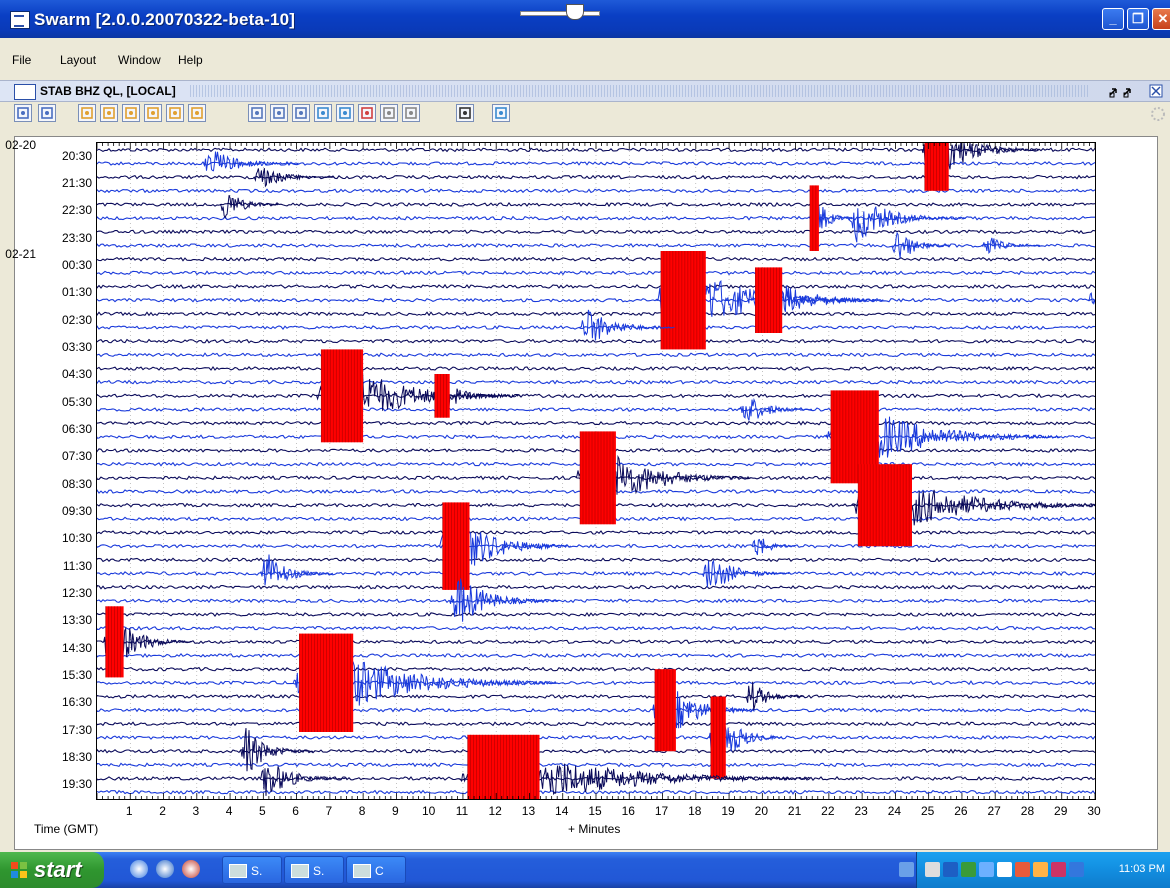  What do you see at coordinates (968, 869) in the screenshot?
I see `vc-tray-icon` at bounding box center [968, 869].